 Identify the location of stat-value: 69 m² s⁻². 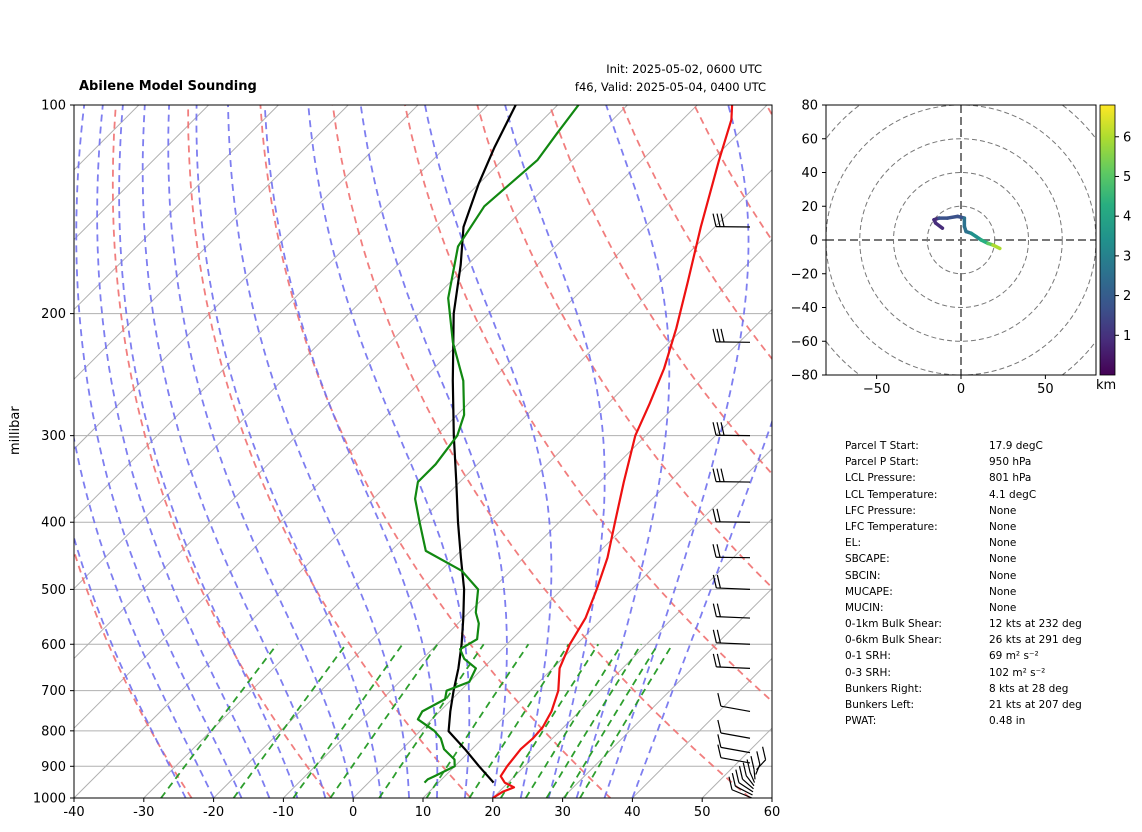
(1014, 656).